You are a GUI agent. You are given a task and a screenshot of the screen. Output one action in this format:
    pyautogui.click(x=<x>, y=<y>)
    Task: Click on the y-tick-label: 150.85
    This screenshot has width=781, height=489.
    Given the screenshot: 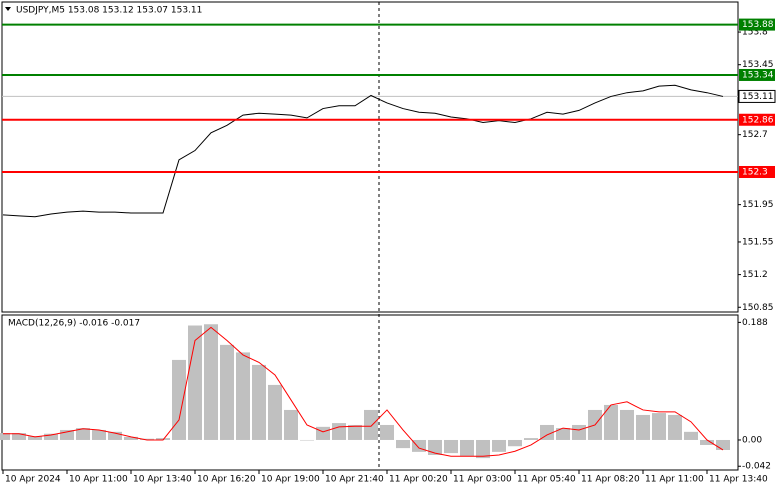 What is the action you would take?
    pyautogui.click(x=758, y=308)
    